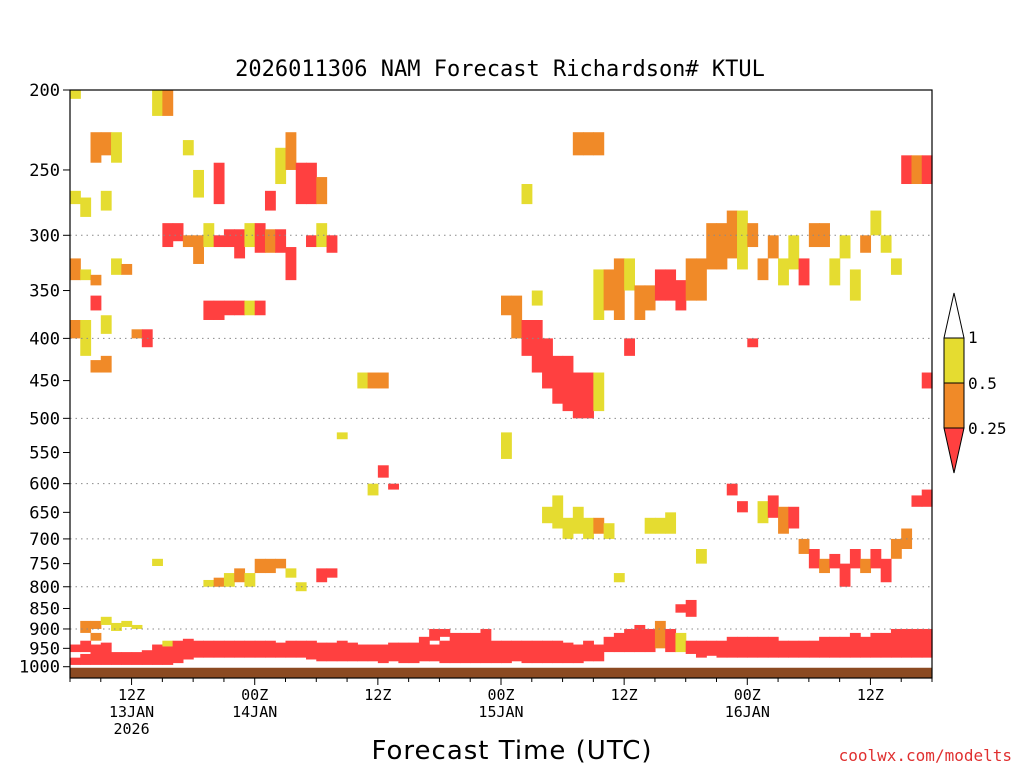  Describe the element at coordinates (131, 712) in the screenshot. I see `x-tick-label: 13JAN` at that location.